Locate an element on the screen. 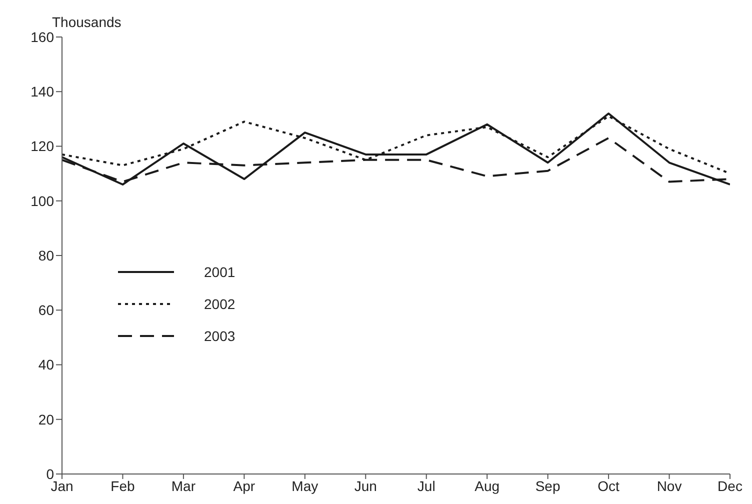 The image size is (752, 504). x-tick-label: Feb is located at coordinates (123, 486).